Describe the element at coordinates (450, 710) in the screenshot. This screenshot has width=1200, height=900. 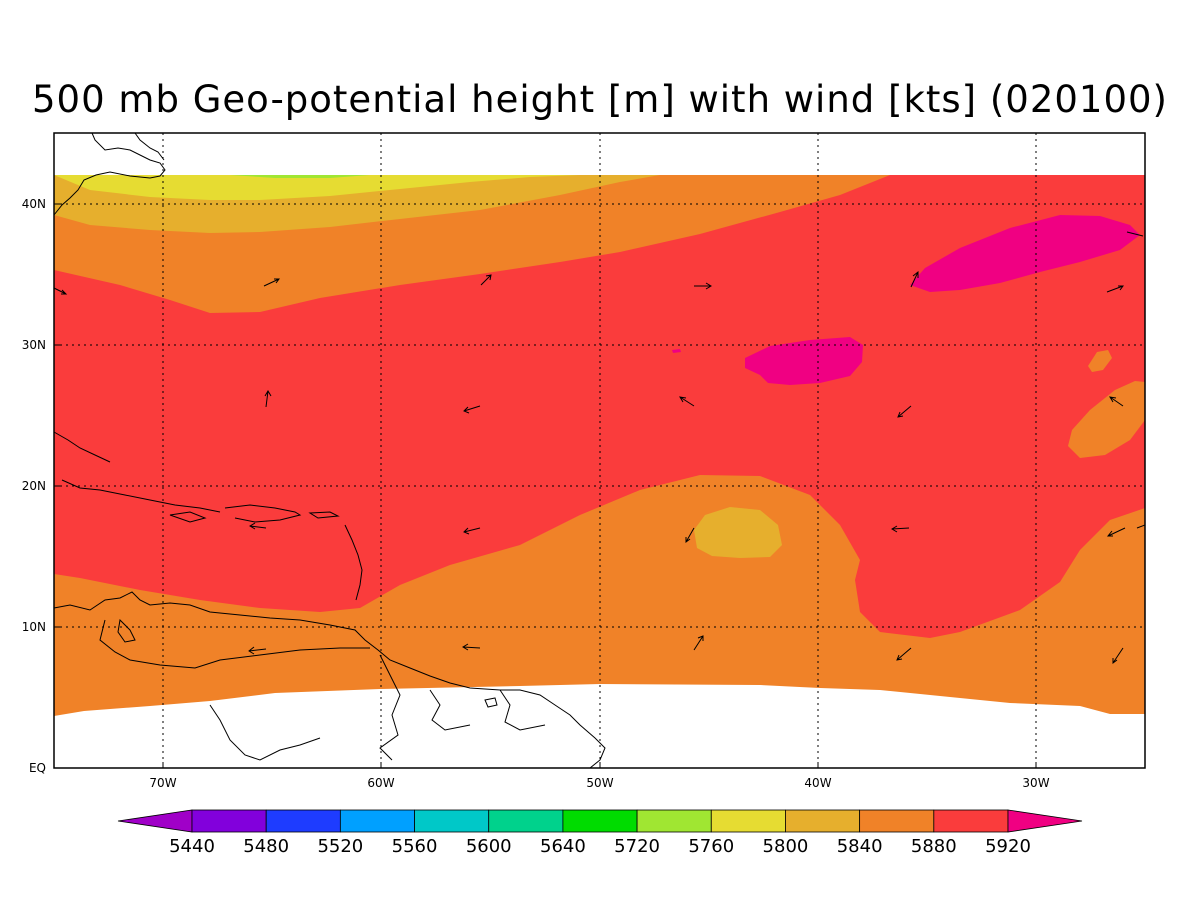
I see `coastline-suriname` at that location.